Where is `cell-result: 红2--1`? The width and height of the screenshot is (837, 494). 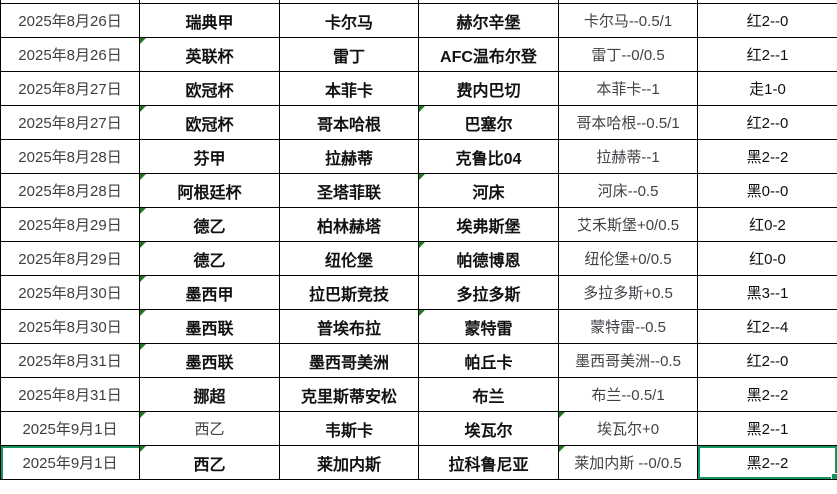
cell-result: 红2--1 is located at coordinates (767, 54).